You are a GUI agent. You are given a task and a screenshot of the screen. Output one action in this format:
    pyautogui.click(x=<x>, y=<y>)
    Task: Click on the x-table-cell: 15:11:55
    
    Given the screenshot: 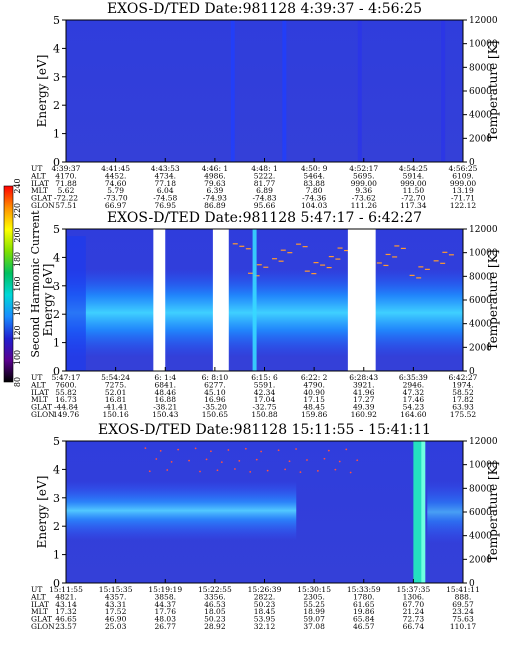 What is the action you would take?
    pyautogui.click(x=66, y=589)
    